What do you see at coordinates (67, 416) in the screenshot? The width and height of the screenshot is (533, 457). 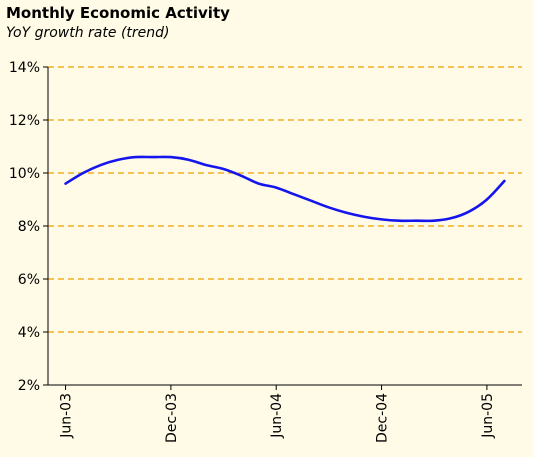 I see `x-tick-label: Jun-03` at bounding box center [67, 416].